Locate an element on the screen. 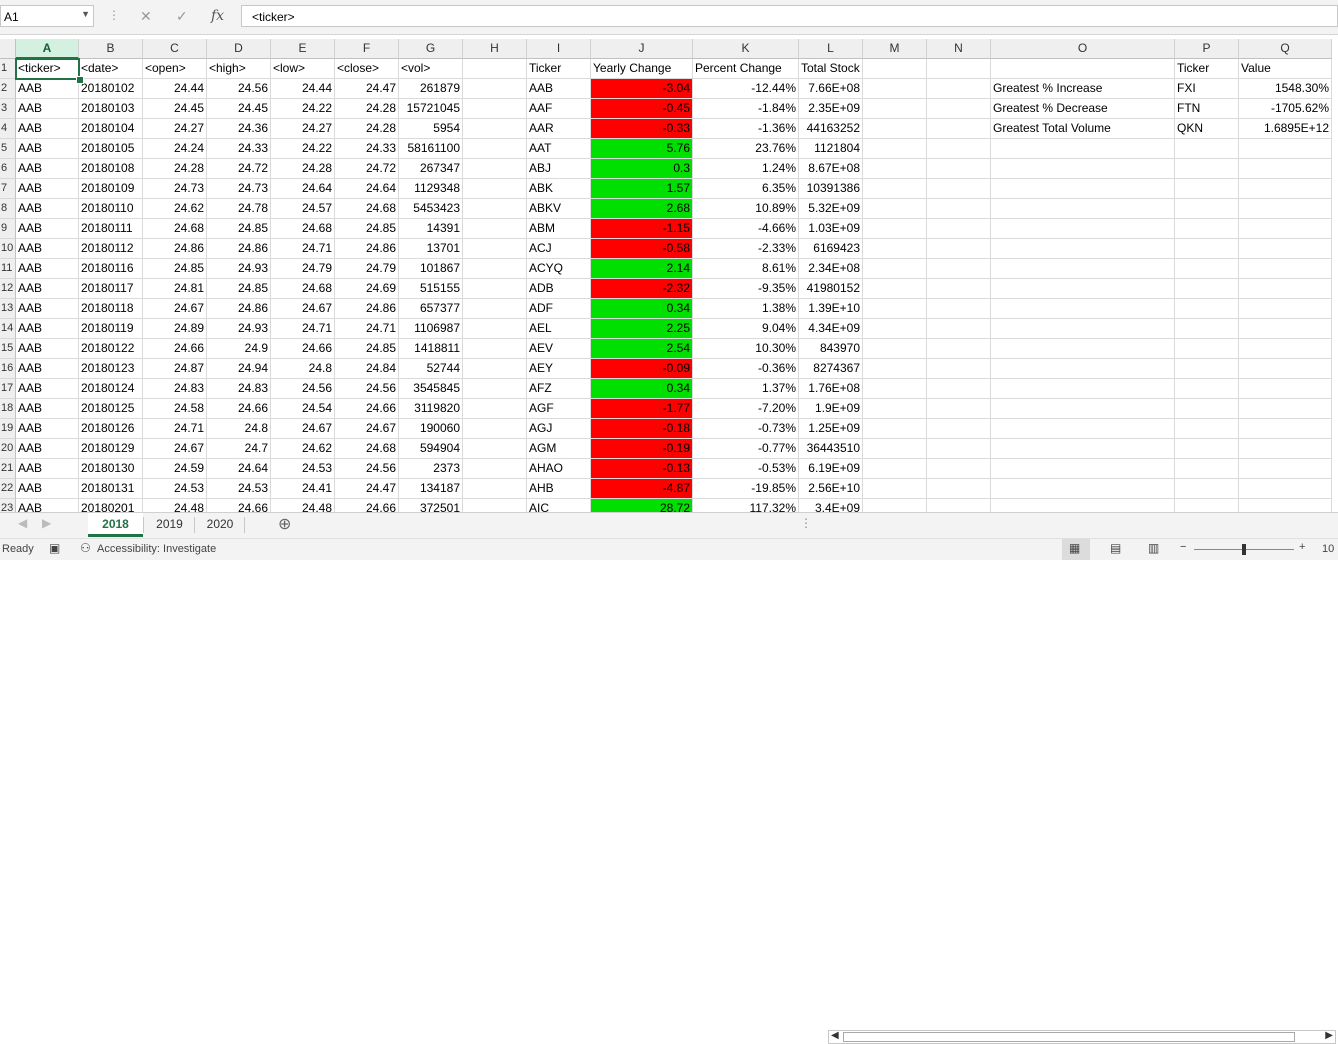 The width and height of the screenshot is (1338, 1044). data-cell: 24.62 is located at coordinates (175, 209).